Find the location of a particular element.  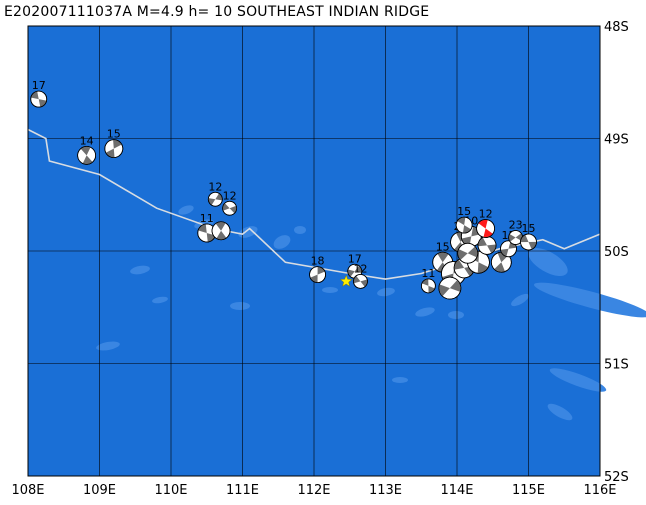

lon-tick-label: 113E is located at coordinates (385, 490).